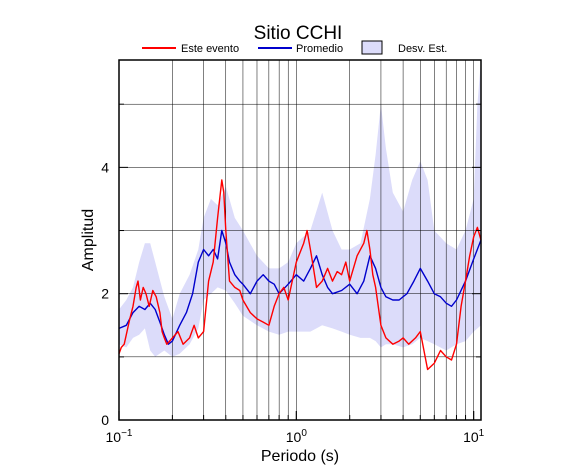  What do you see at coordinates (294, 47) in the screenshot?
I see `legend: Este evento Promedio Desv. Est.` at bounding box center [294, 47].